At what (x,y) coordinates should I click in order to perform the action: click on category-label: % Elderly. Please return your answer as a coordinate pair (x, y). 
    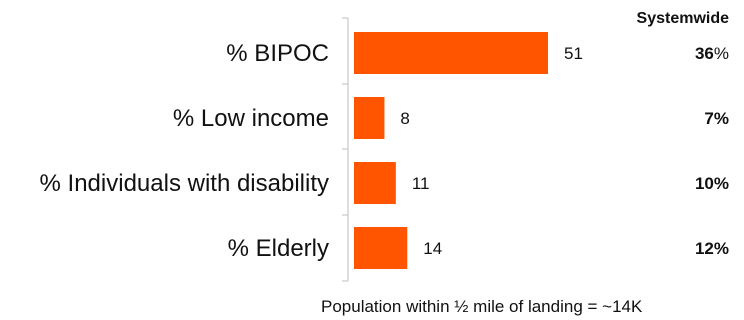
    Looking at the image, I should click on (278, 248).